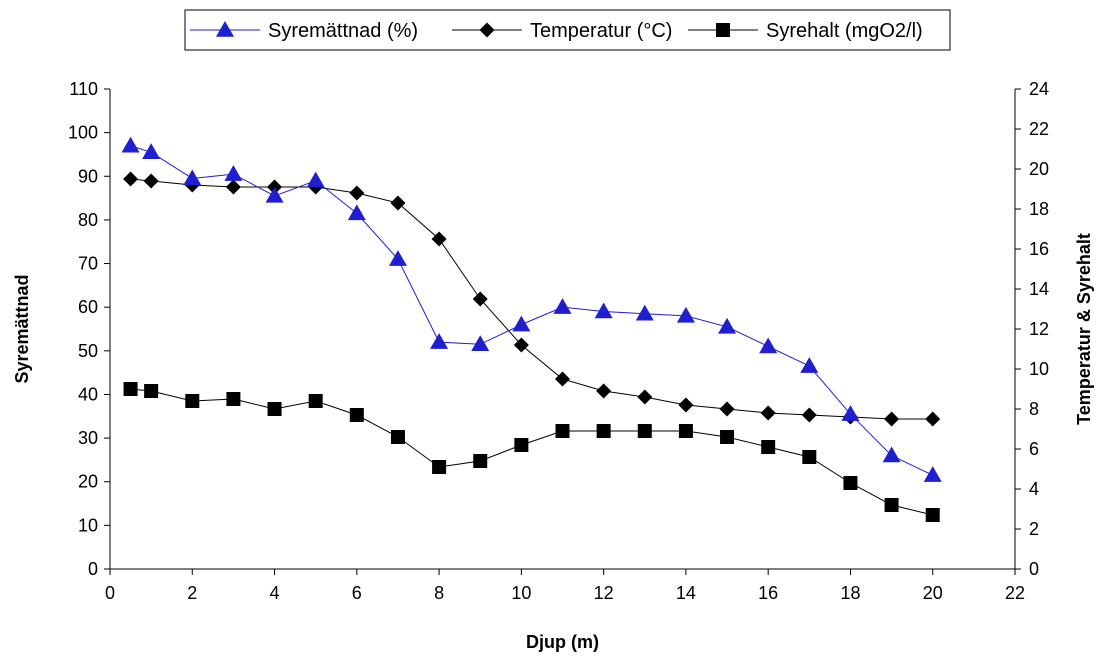 This screenshot has width=1097, height=661. What do you see at coordinates (562, 642) in the screenshot?
I see `x-axis-title: Djup (m)` at bounding box center [562, 642].